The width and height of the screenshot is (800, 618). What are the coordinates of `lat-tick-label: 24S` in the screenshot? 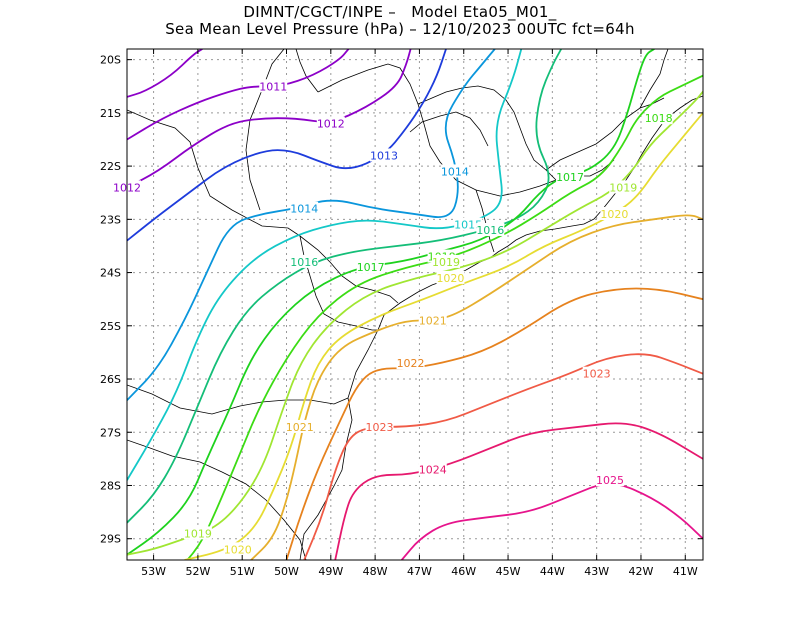 It's located at (110, 273).